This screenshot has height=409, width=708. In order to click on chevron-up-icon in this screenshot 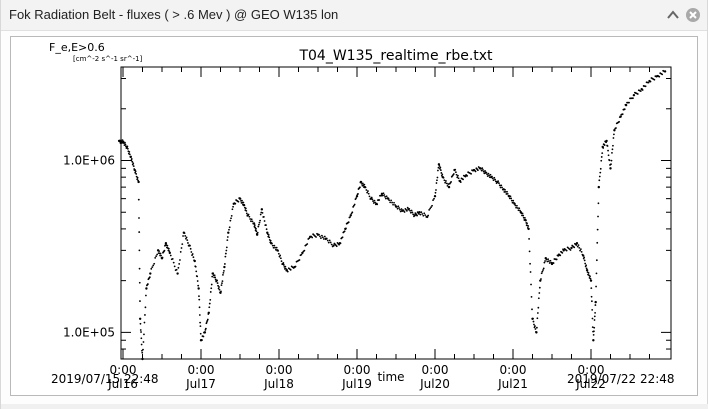, I will do `click(673, 15)`.